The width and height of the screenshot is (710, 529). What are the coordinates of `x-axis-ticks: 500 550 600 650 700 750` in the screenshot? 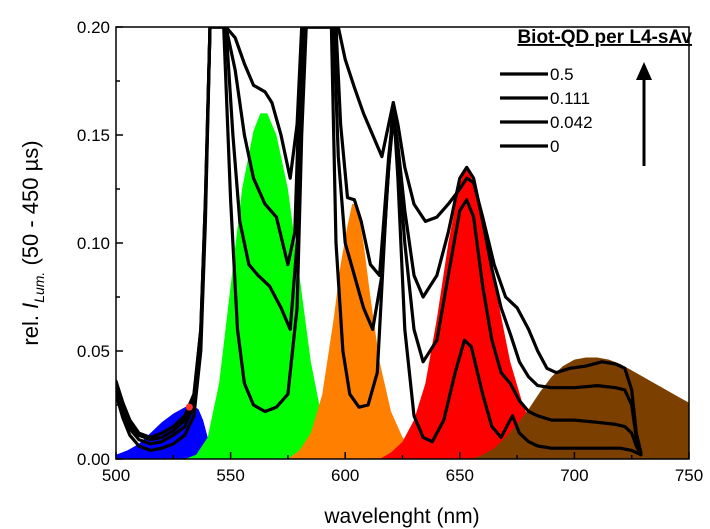 It's located at (402, 468).